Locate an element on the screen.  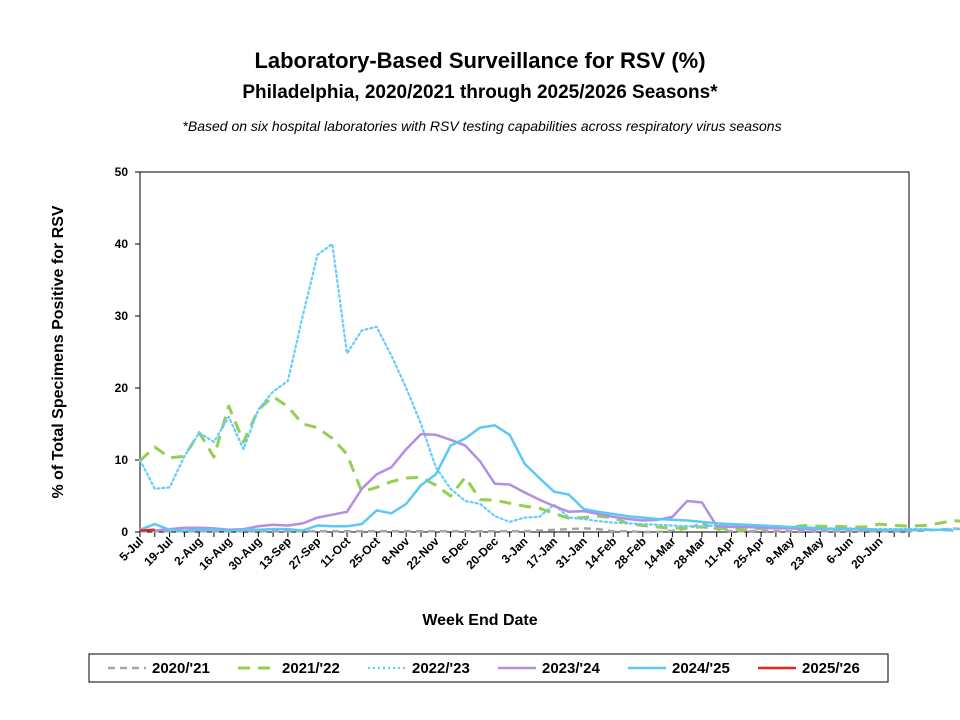
x-tick-label: 30-Aug is located at coordinates (245, 553).